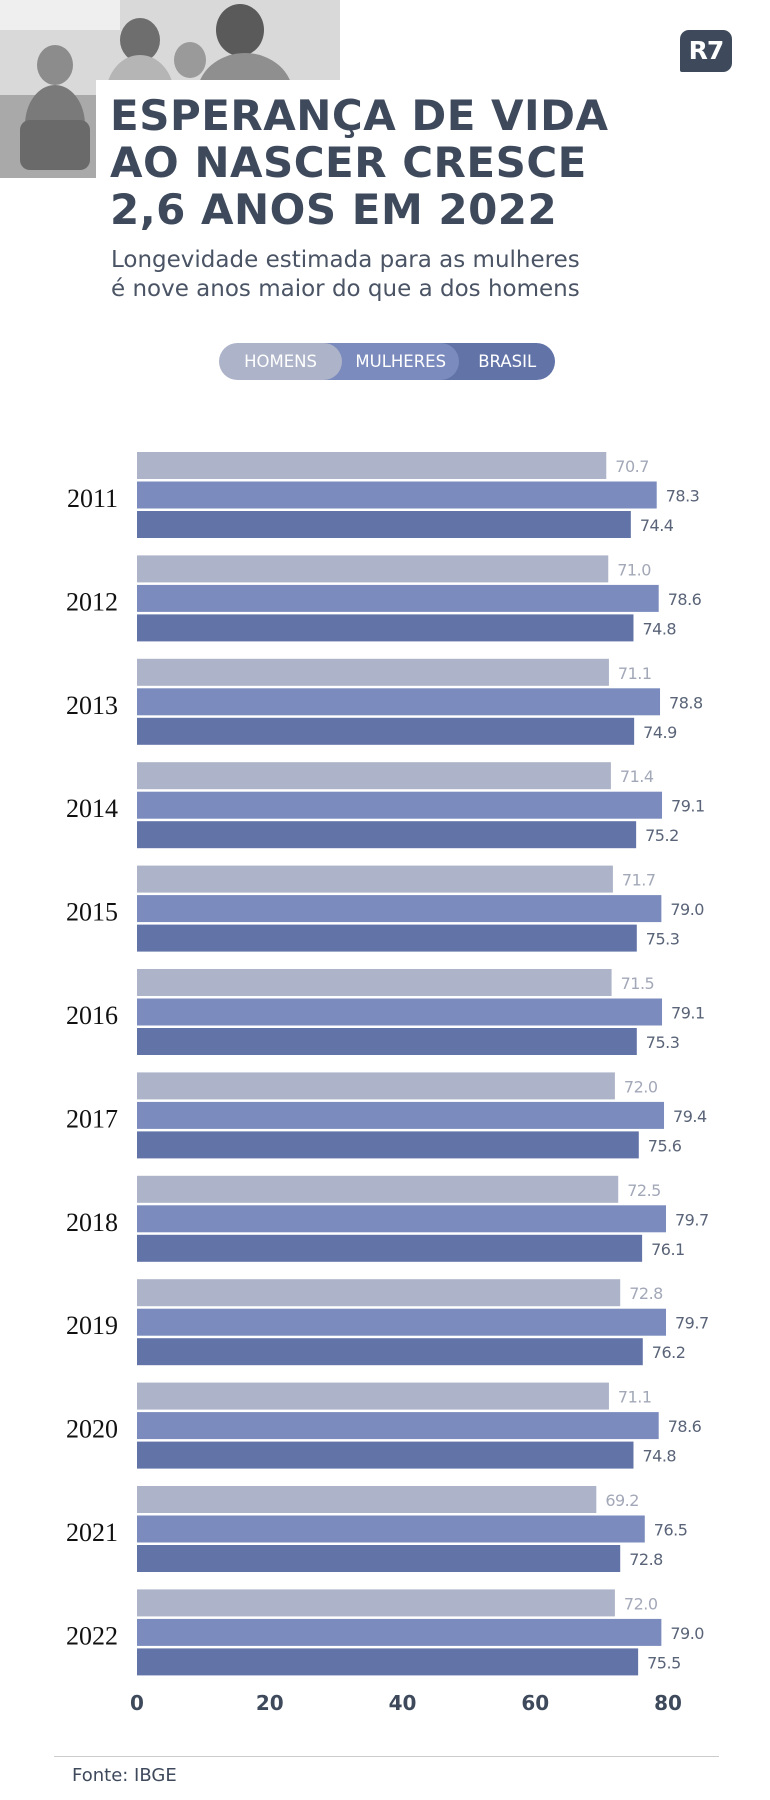  Describe the element at coordinates (137, 1703) in the screenshot. I see `x-tick-label: 0` at that location.